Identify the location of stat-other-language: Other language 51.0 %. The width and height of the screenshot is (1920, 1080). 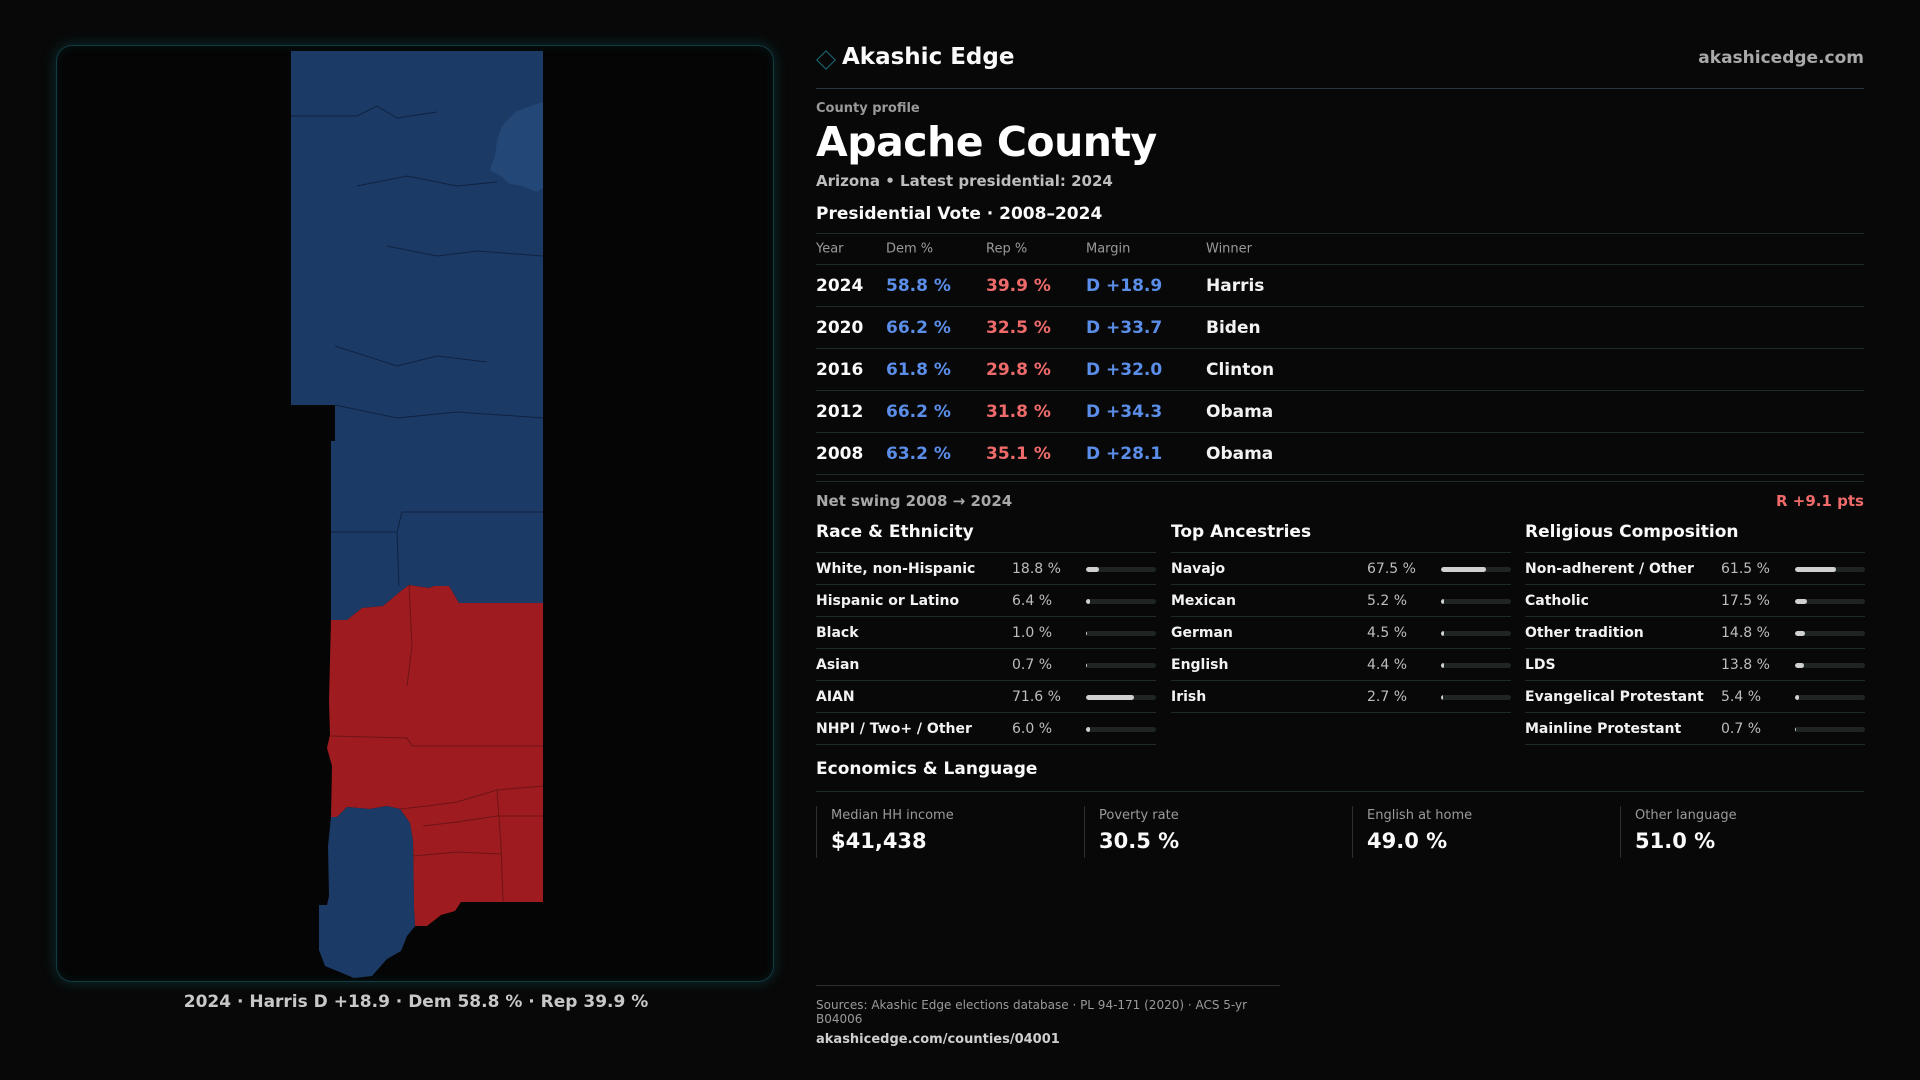
(1745, 832).